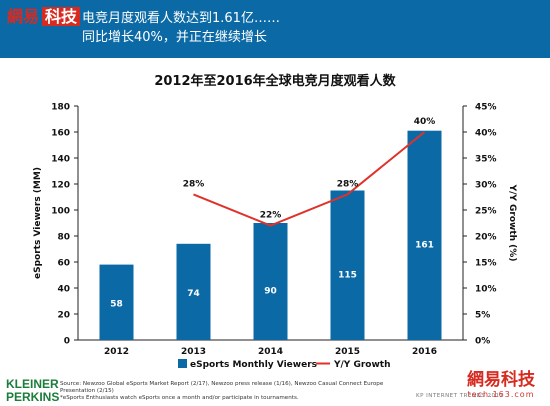 Image resolution: width=550 pixels, height=406 pixels. I want to click on chart-title: 2012年至2016年全球电竞月度观看人数, so click(275, 81).